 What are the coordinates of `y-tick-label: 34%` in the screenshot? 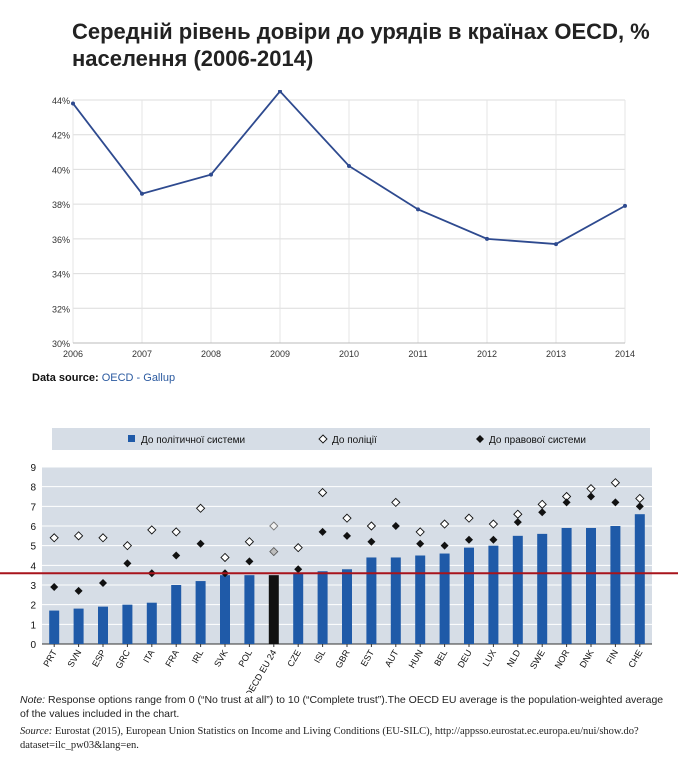 It's located at (61, 275).